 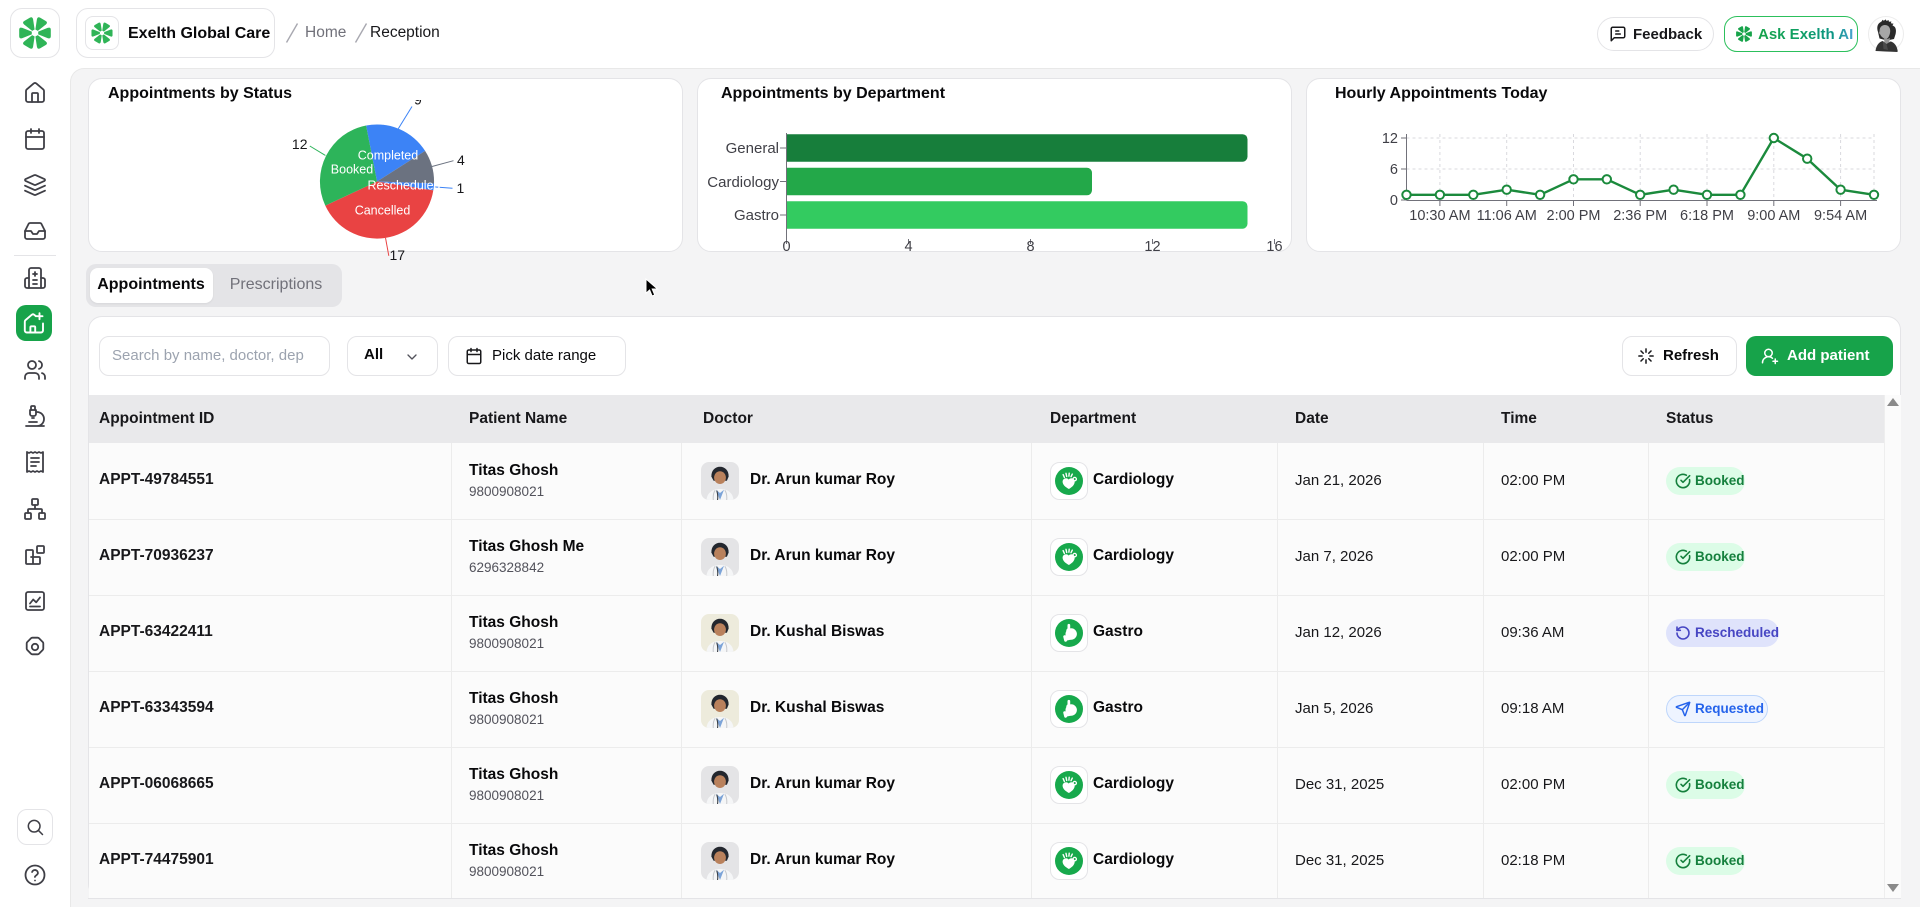 What do you see at coordinates (352, 170) in the screenshot?
I see `svg-text: Booked` at bounding box center [352, 170].